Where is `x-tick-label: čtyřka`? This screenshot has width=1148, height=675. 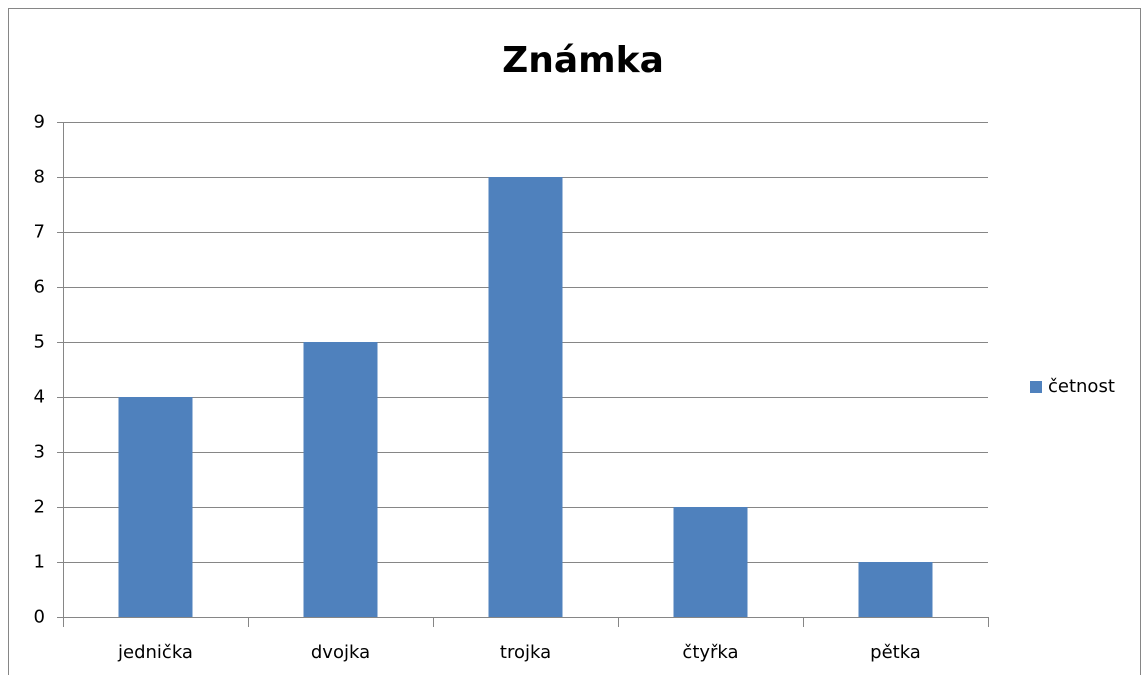
x-tick-label: čtyřka is located at coordinates (710, 652).